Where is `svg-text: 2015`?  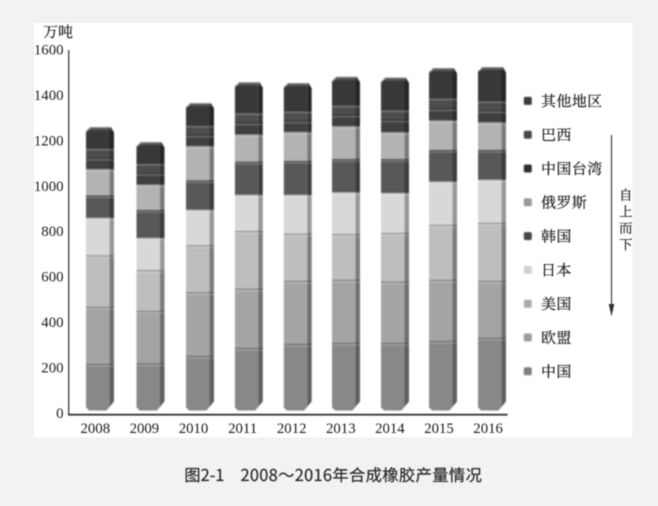 svg-text: 2015 is located at coordinates (439, 429).